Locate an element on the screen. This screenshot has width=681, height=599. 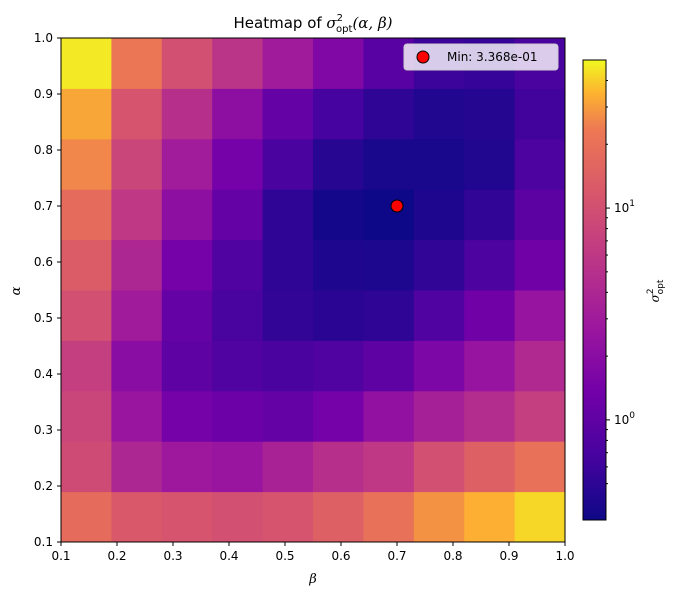
y-axis-label: α is located at coordinates (16, 290).